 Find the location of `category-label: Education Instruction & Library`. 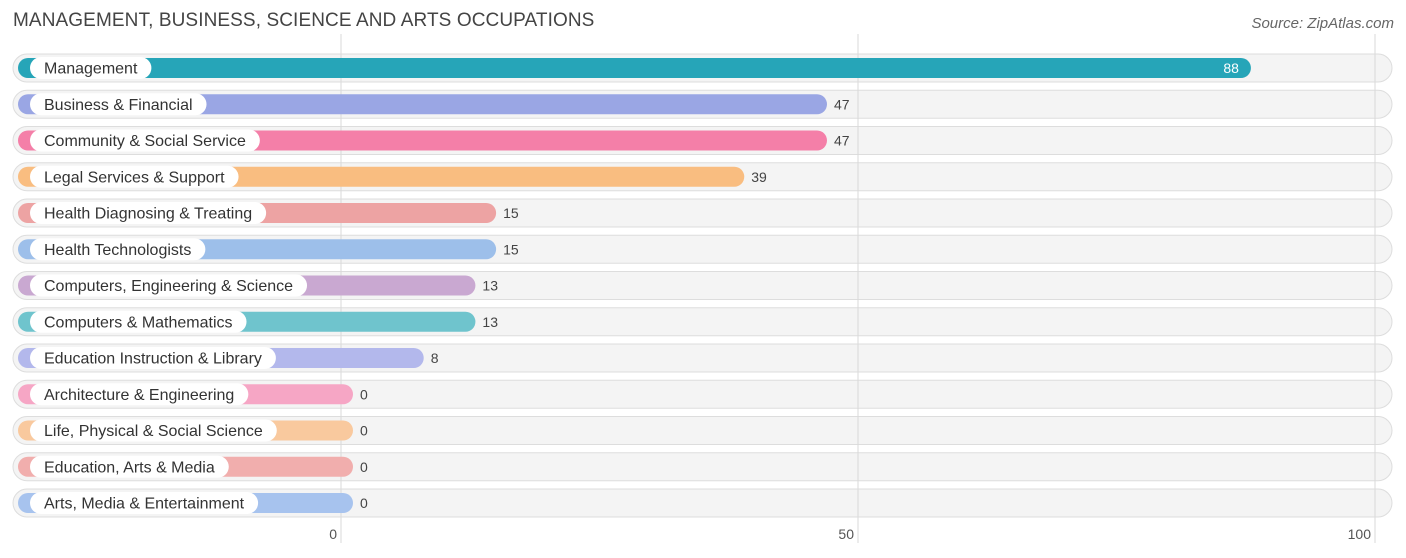

category-label: Education Instruction & Library is located at coordinates (153, 359).